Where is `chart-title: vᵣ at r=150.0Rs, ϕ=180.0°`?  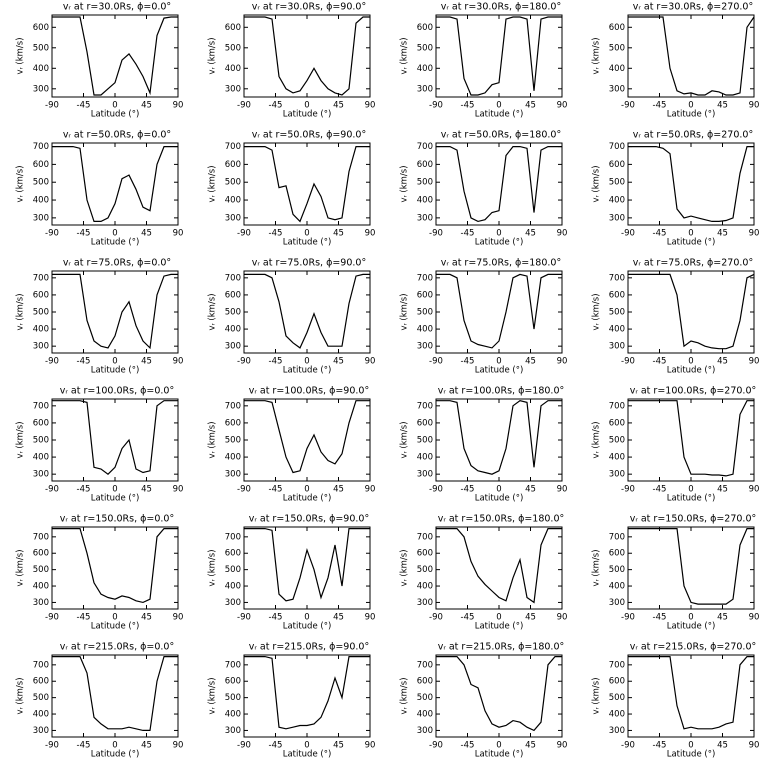 chart-title: vᵣ at r=150.0Rs, ϕ=180.0° is located at coordinates (501, 519).